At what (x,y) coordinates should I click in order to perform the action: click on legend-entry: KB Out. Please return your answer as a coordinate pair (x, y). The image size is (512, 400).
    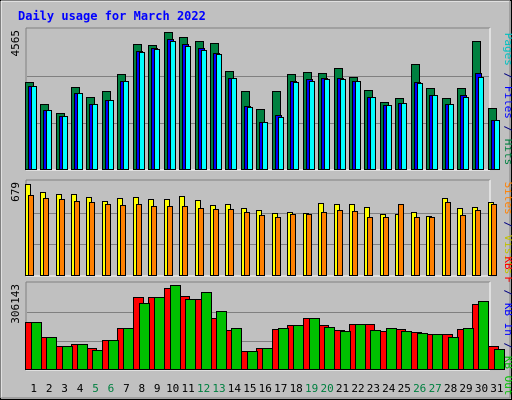
    Looking at the image, I should click on (507, 376).